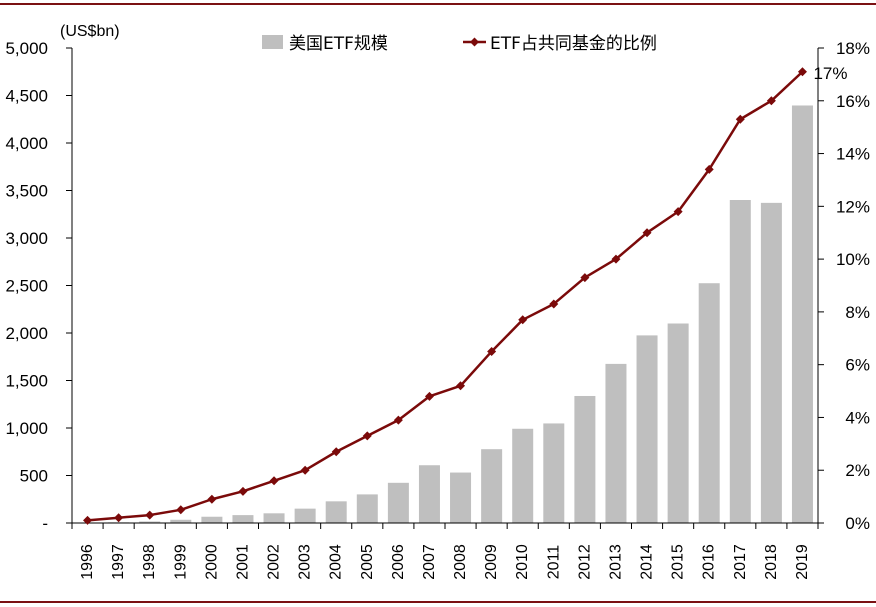  Describe the element at coordinates (274, 518) in the screenshot. I see `bar-2002` at that location.